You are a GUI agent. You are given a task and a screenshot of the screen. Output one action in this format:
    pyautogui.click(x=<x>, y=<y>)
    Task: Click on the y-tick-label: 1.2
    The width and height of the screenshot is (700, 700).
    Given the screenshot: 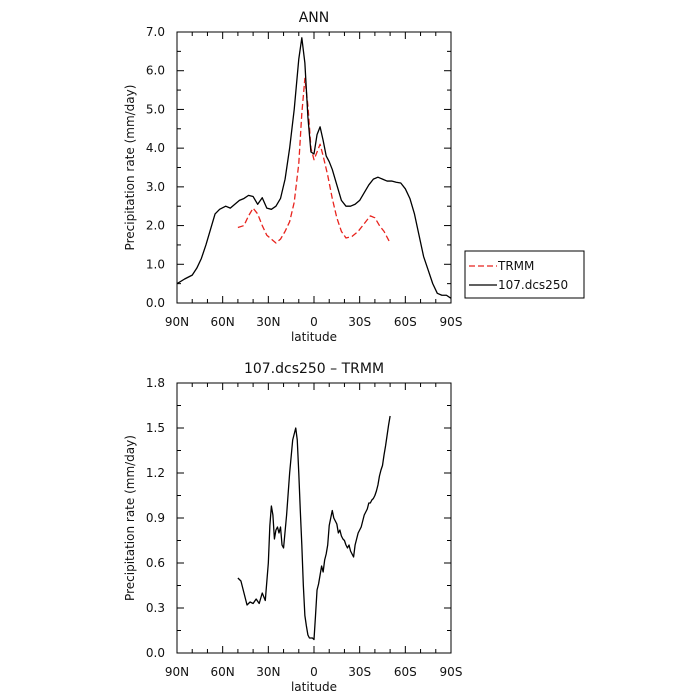 What is the action you would take?
    pyautogui.click(x=155, y=473)
    